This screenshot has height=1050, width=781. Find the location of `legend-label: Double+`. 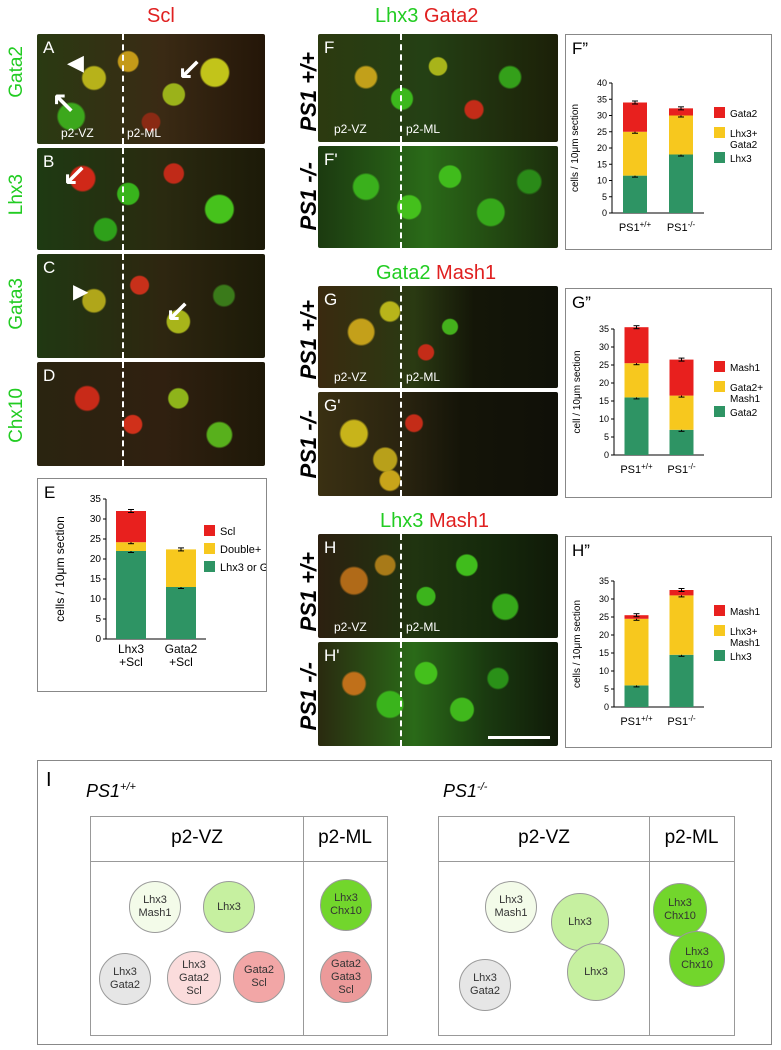

legend-label: Double+ is located at coordinates (240, 550).